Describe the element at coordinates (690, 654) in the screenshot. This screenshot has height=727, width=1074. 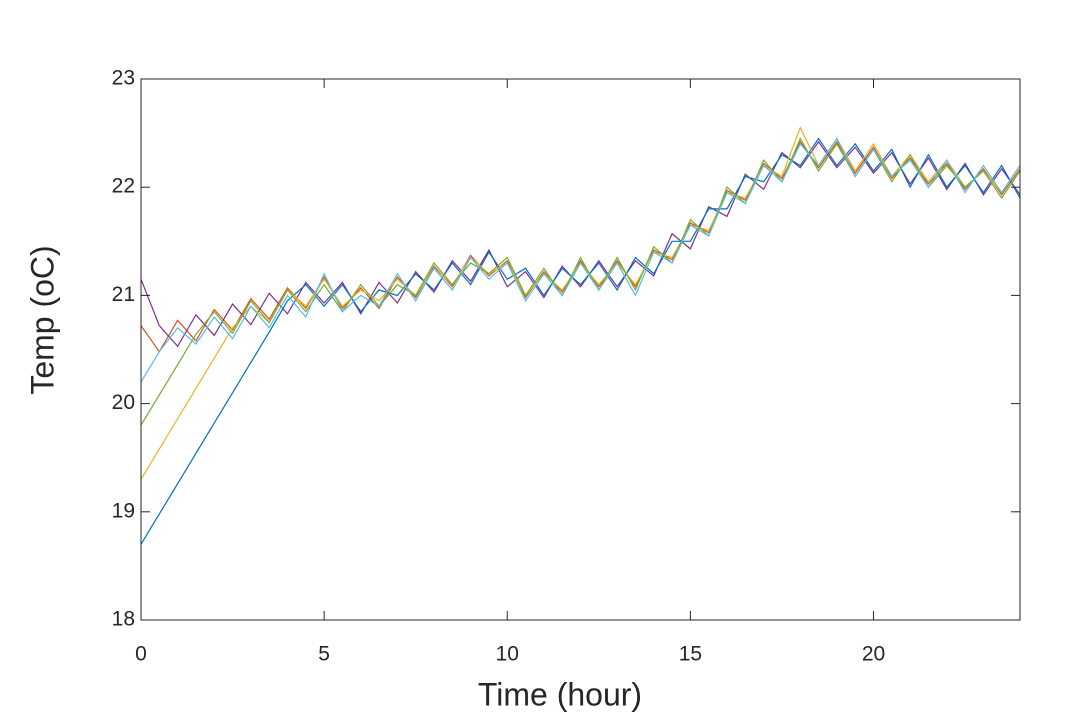
I see `x-tick-label: 15` at that location.